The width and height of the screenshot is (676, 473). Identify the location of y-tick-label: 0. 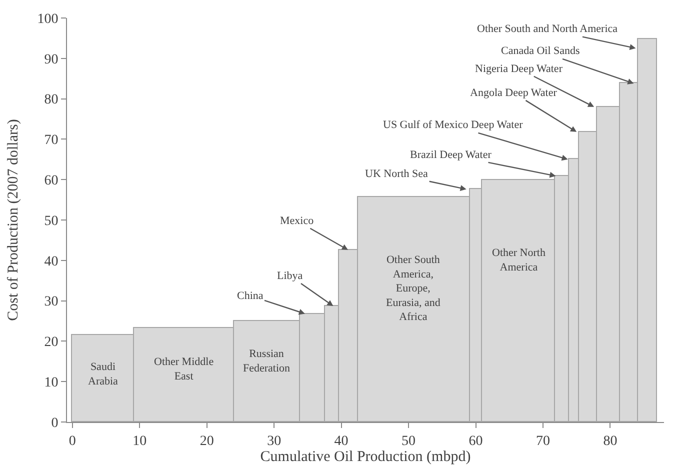
(54, 423).